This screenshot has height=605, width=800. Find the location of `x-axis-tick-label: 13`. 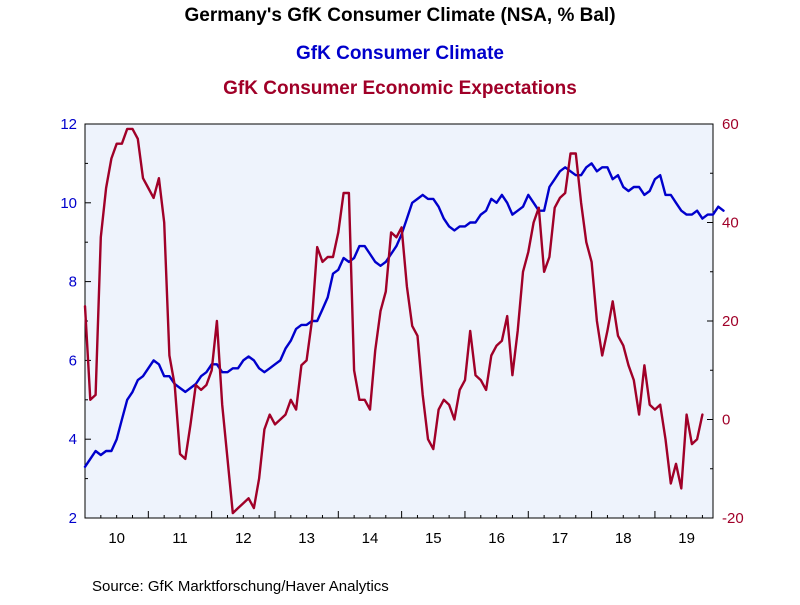

x-axis-tick-label: 13 is located at coordinates (306, 538).